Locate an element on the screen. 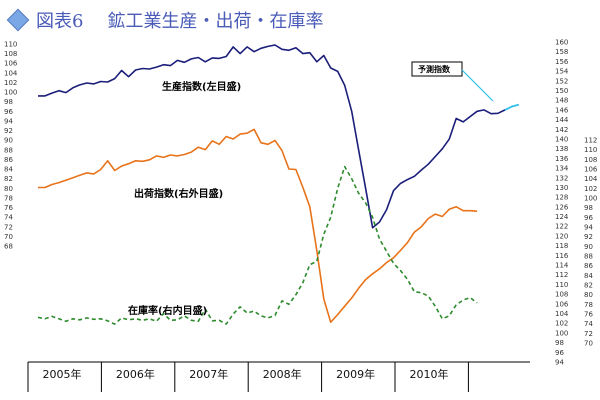  right2-axis-tick-label: 88 is located at coordinates (588, 257).